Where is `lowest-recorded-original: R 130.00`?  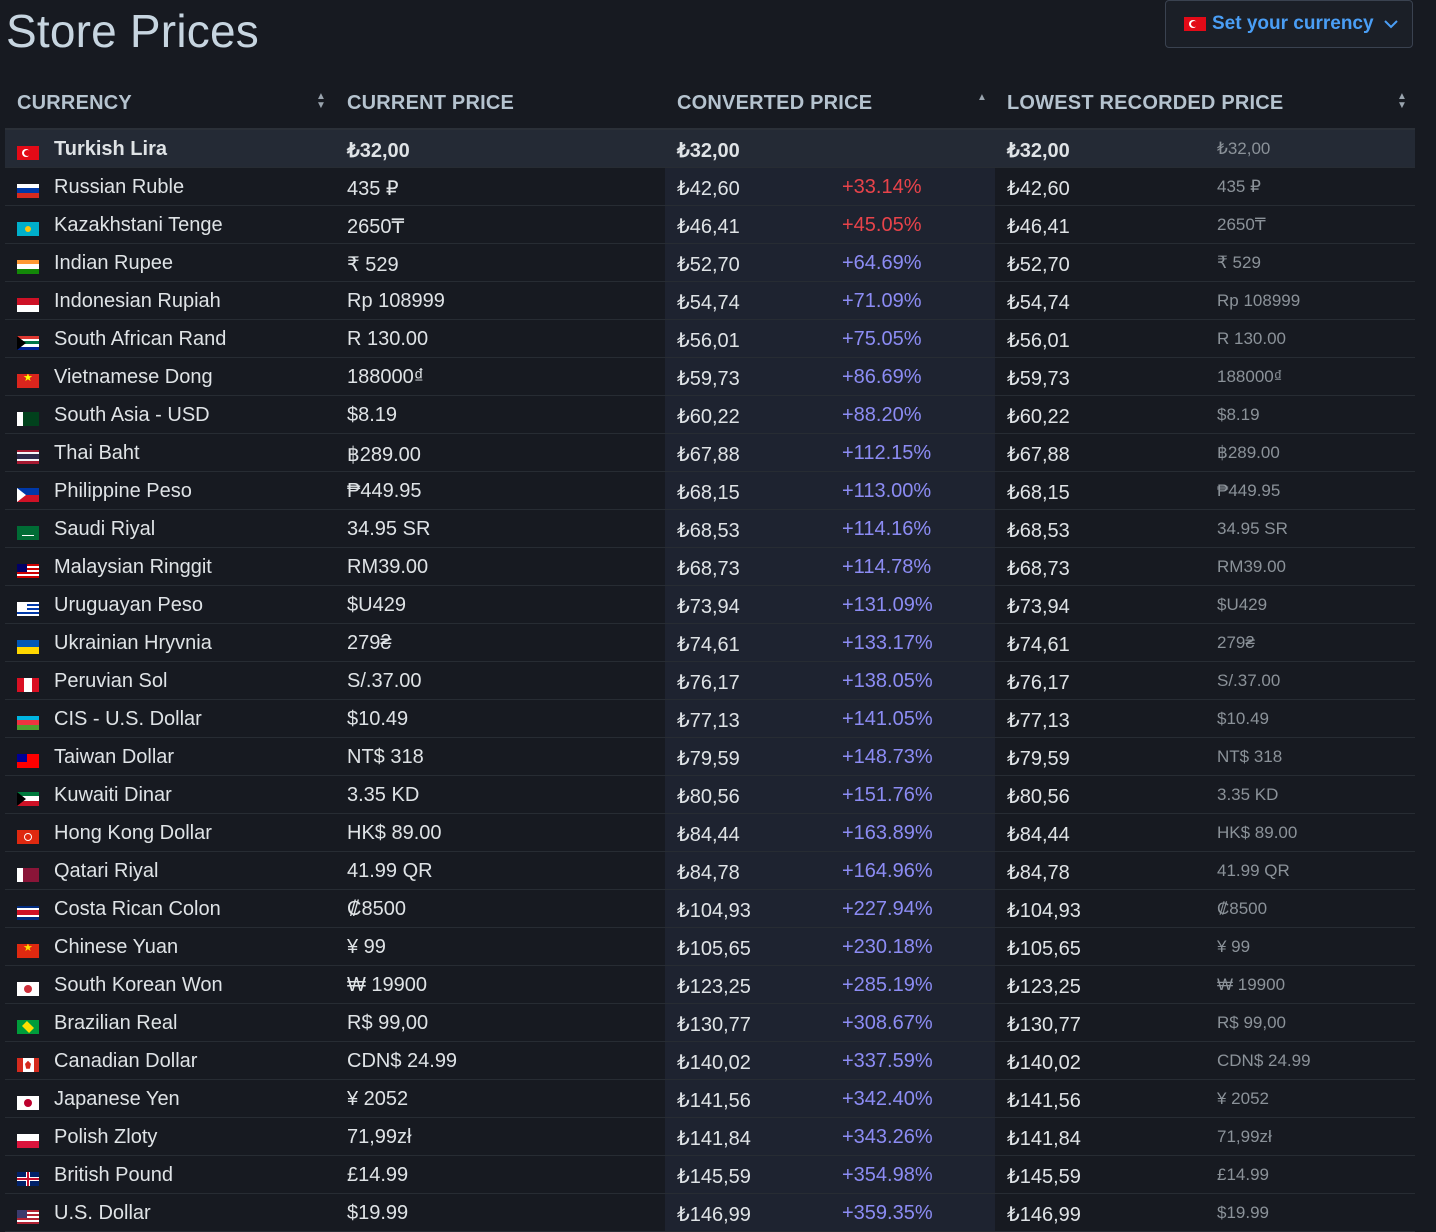
lowest-recorded-original: R 130.00 is located at coordinates (1251, 338).